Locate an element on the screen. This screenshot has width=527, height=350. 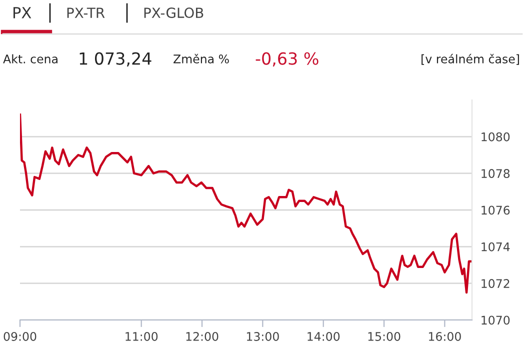
x-tick-label: 09:00 is located at coordinates (20, 336).